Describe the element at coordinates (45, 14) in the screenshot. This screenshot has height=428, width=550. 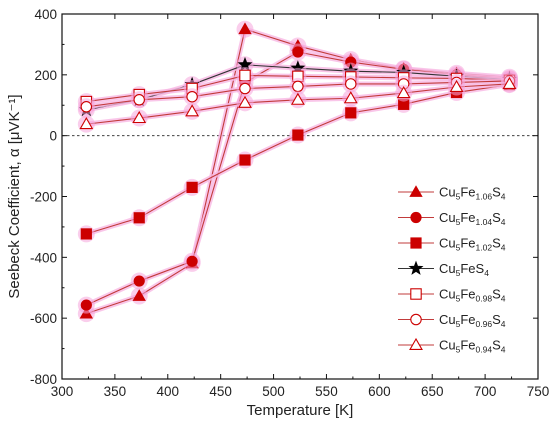
I see `y-tick-label: 400` at that location.